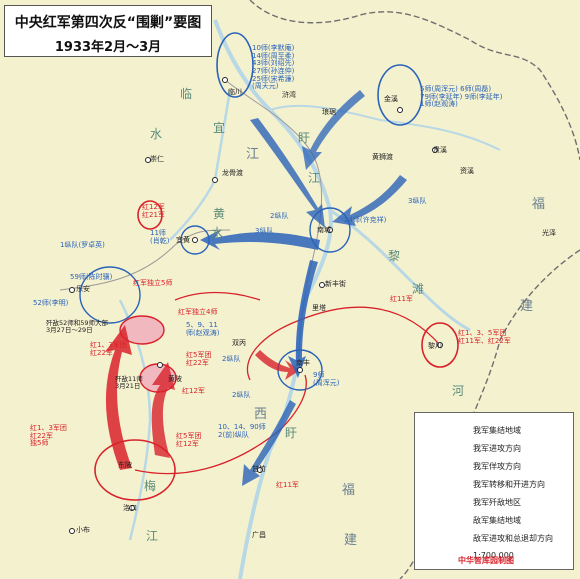  What do you see at coordinates (232, 173) in the screenshot?
I see `place-longgudu: 龙骨渡` at bounding box center [232, 173].